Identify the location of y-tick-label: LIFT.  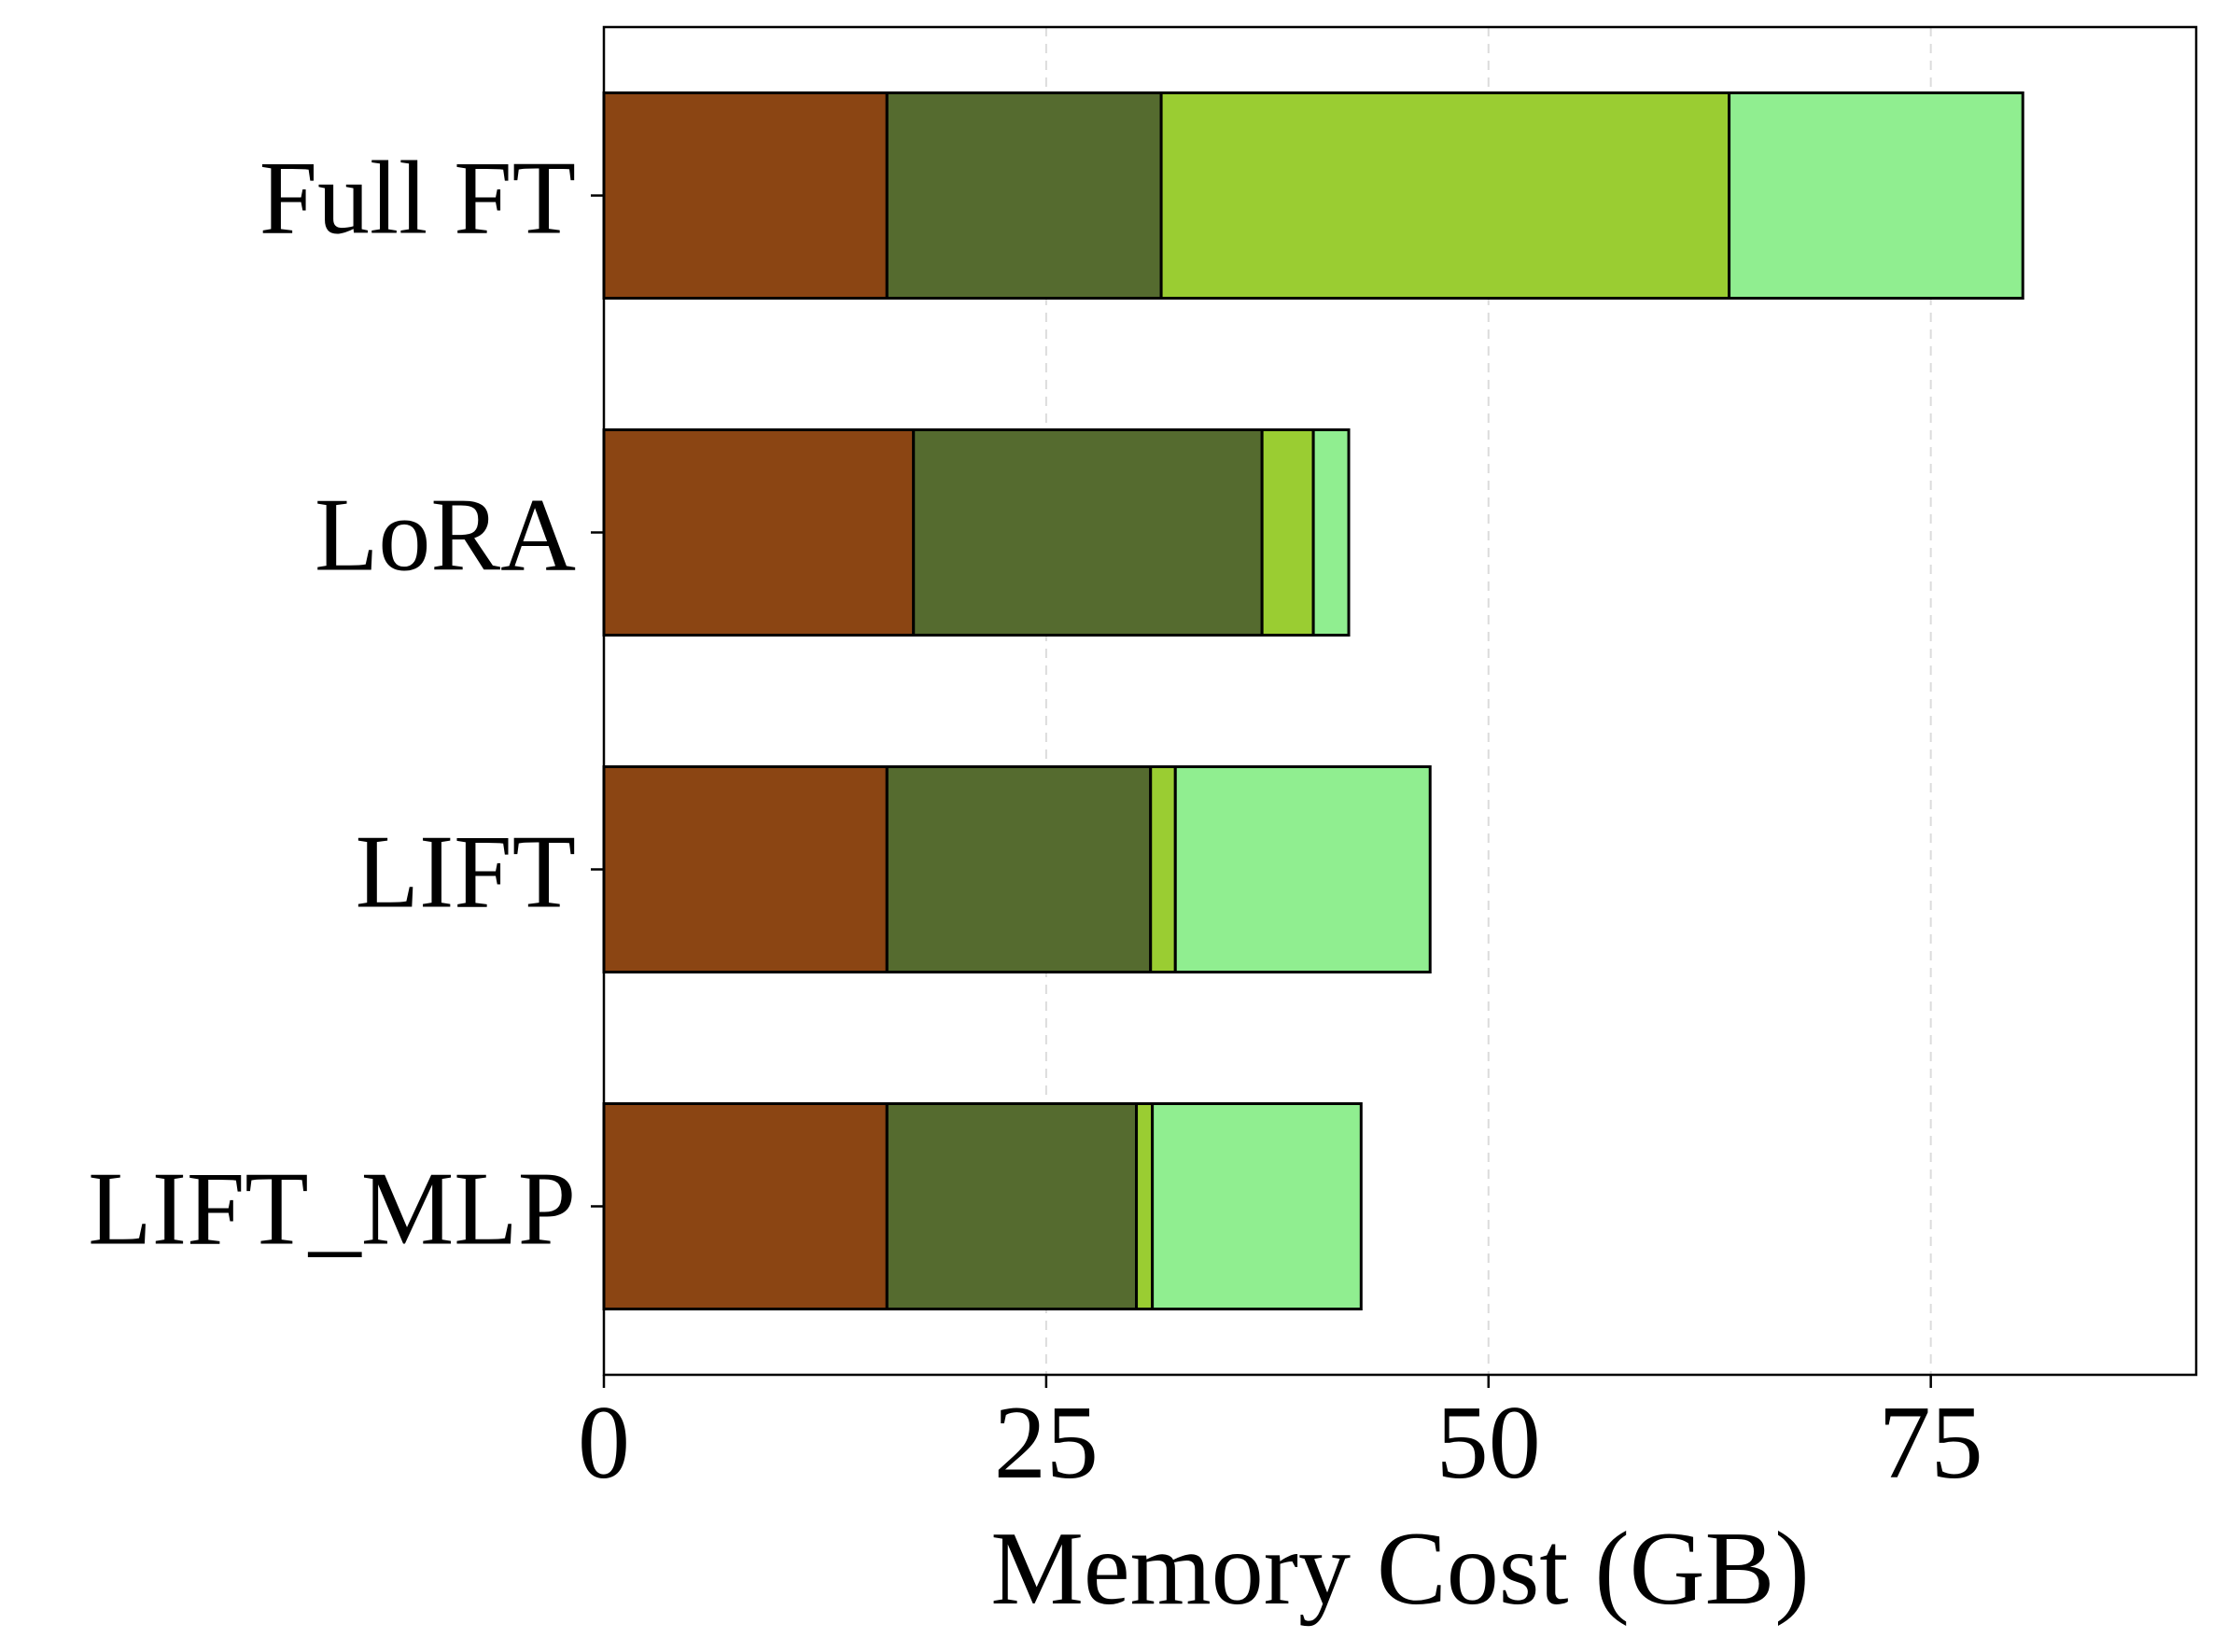
(466, 873).